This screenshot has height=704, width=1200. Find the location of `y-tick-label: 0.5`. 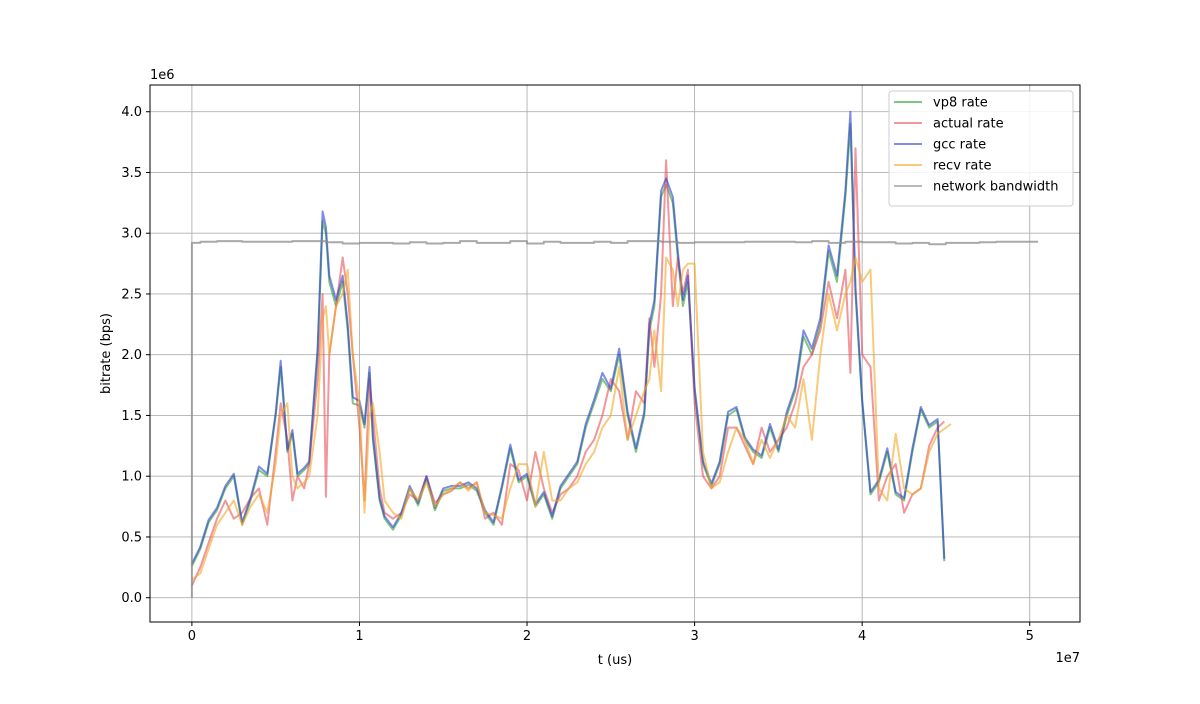

y-tick-label: 0.5 is located at coordinates (131, 537).